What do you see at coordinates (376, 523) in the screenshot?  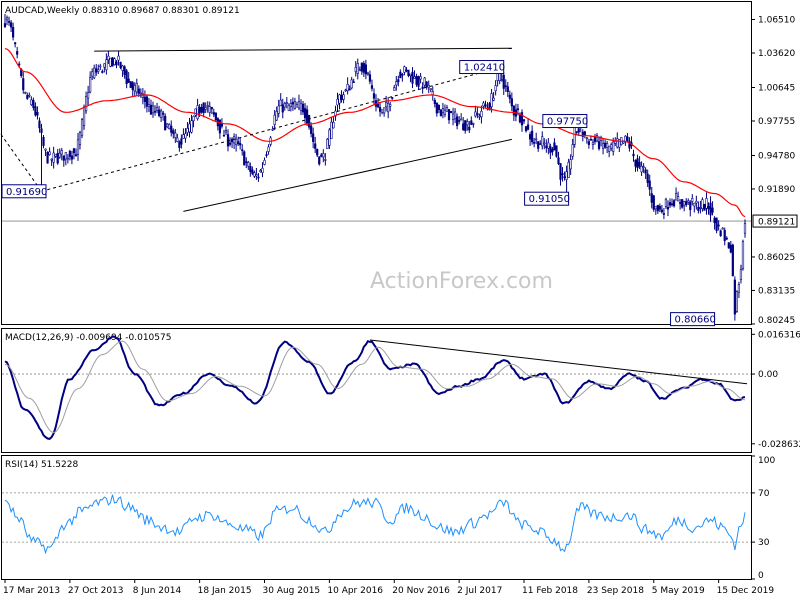 I see `rsi-plot` at bounding box center [376, 523].